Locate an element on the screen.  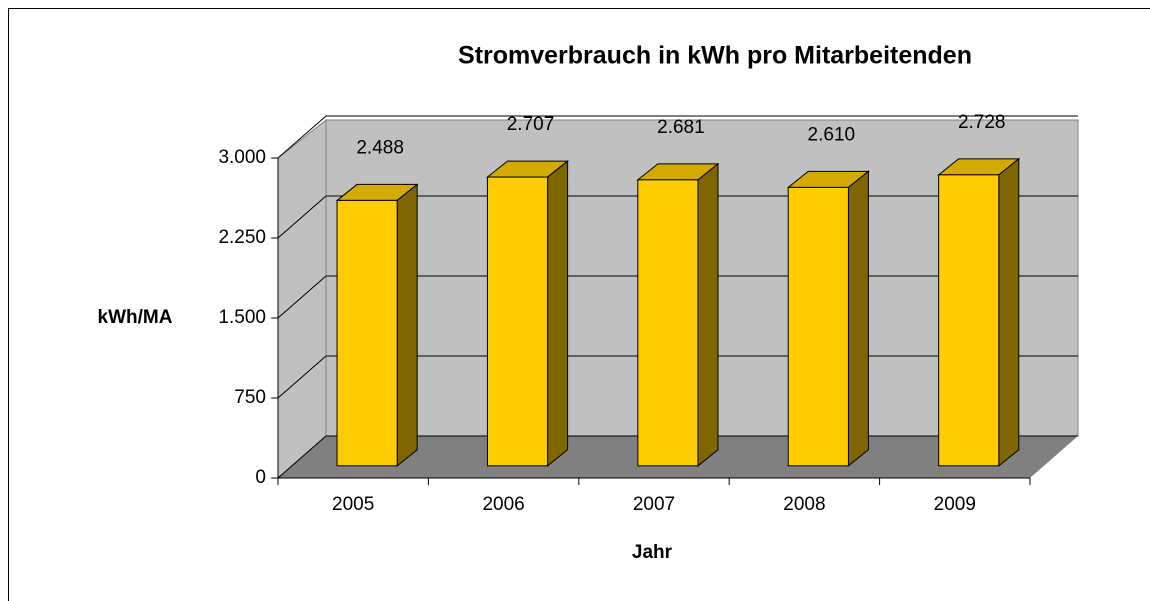
value-label: 2.728 is located at coordinates (982, 122).